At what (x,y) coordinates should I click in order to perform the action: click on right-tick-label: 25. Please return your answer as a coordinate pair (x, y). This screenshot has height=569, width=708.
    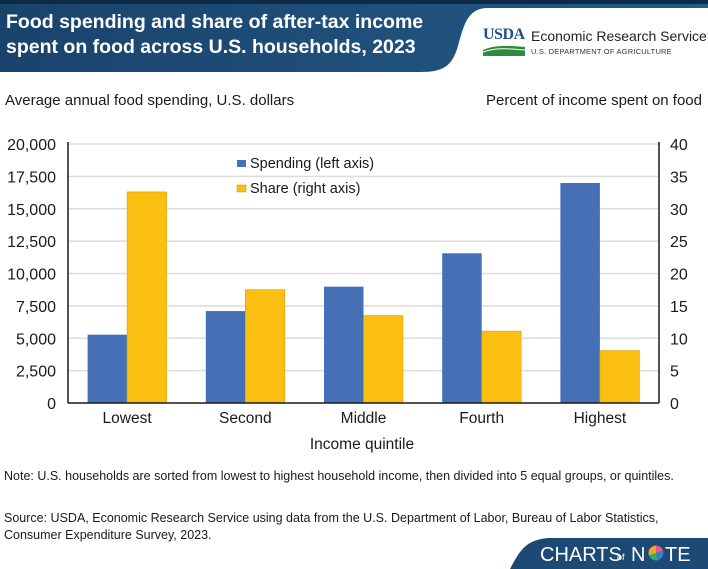
    Looking at the image, I should click on (679, 242).